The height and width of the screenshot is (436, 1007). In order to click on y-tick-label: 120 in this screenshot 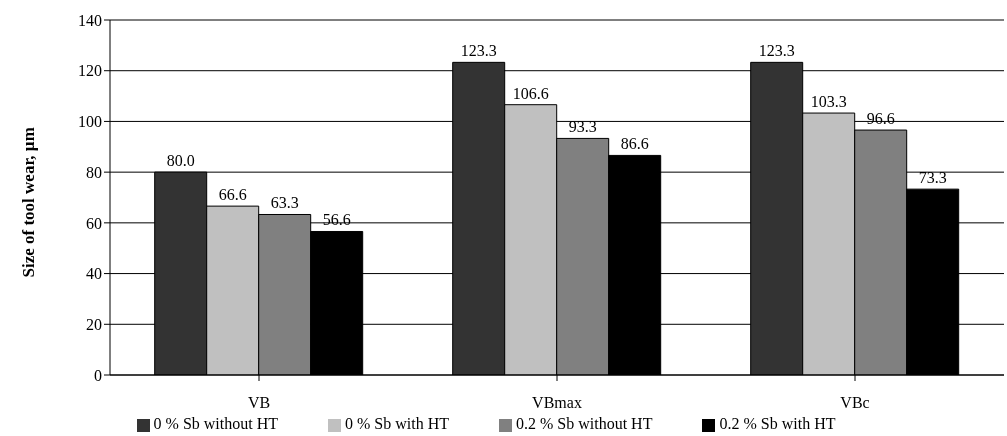, I will do `click(90, 71)`.